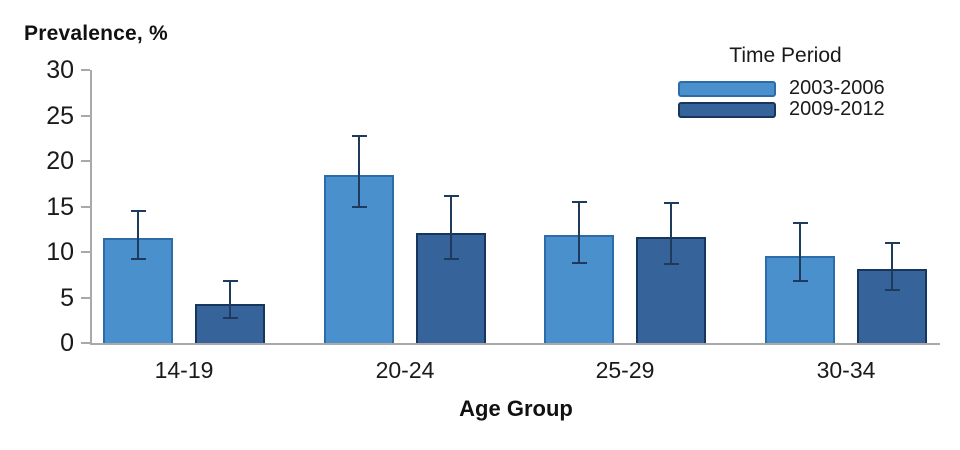 This screenshot has height=450, width=960. I want to click on y-axis-tick-label: 10, so click(60, 252).